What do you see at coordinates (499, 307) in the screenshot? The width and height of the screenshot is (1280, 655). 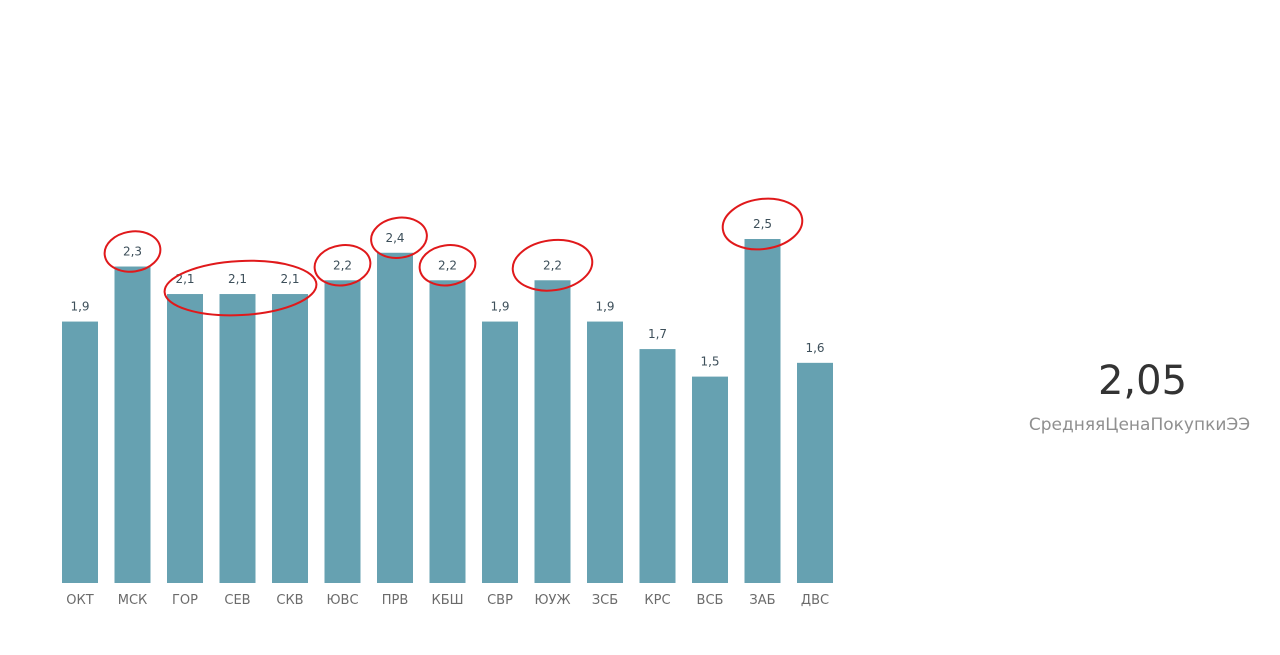 I see `data-label-СВР: 1,9` at bounding box center [499, 307].